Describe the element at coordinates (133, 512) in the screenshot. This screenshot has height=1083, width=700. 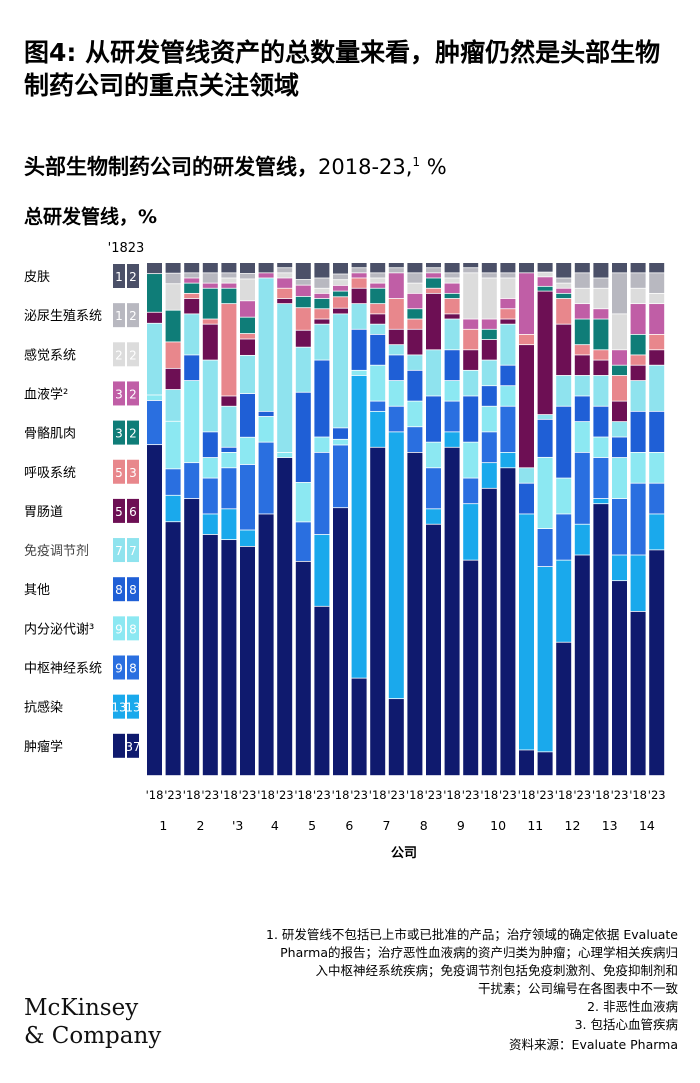
I see `legend-value: 6` at that location.